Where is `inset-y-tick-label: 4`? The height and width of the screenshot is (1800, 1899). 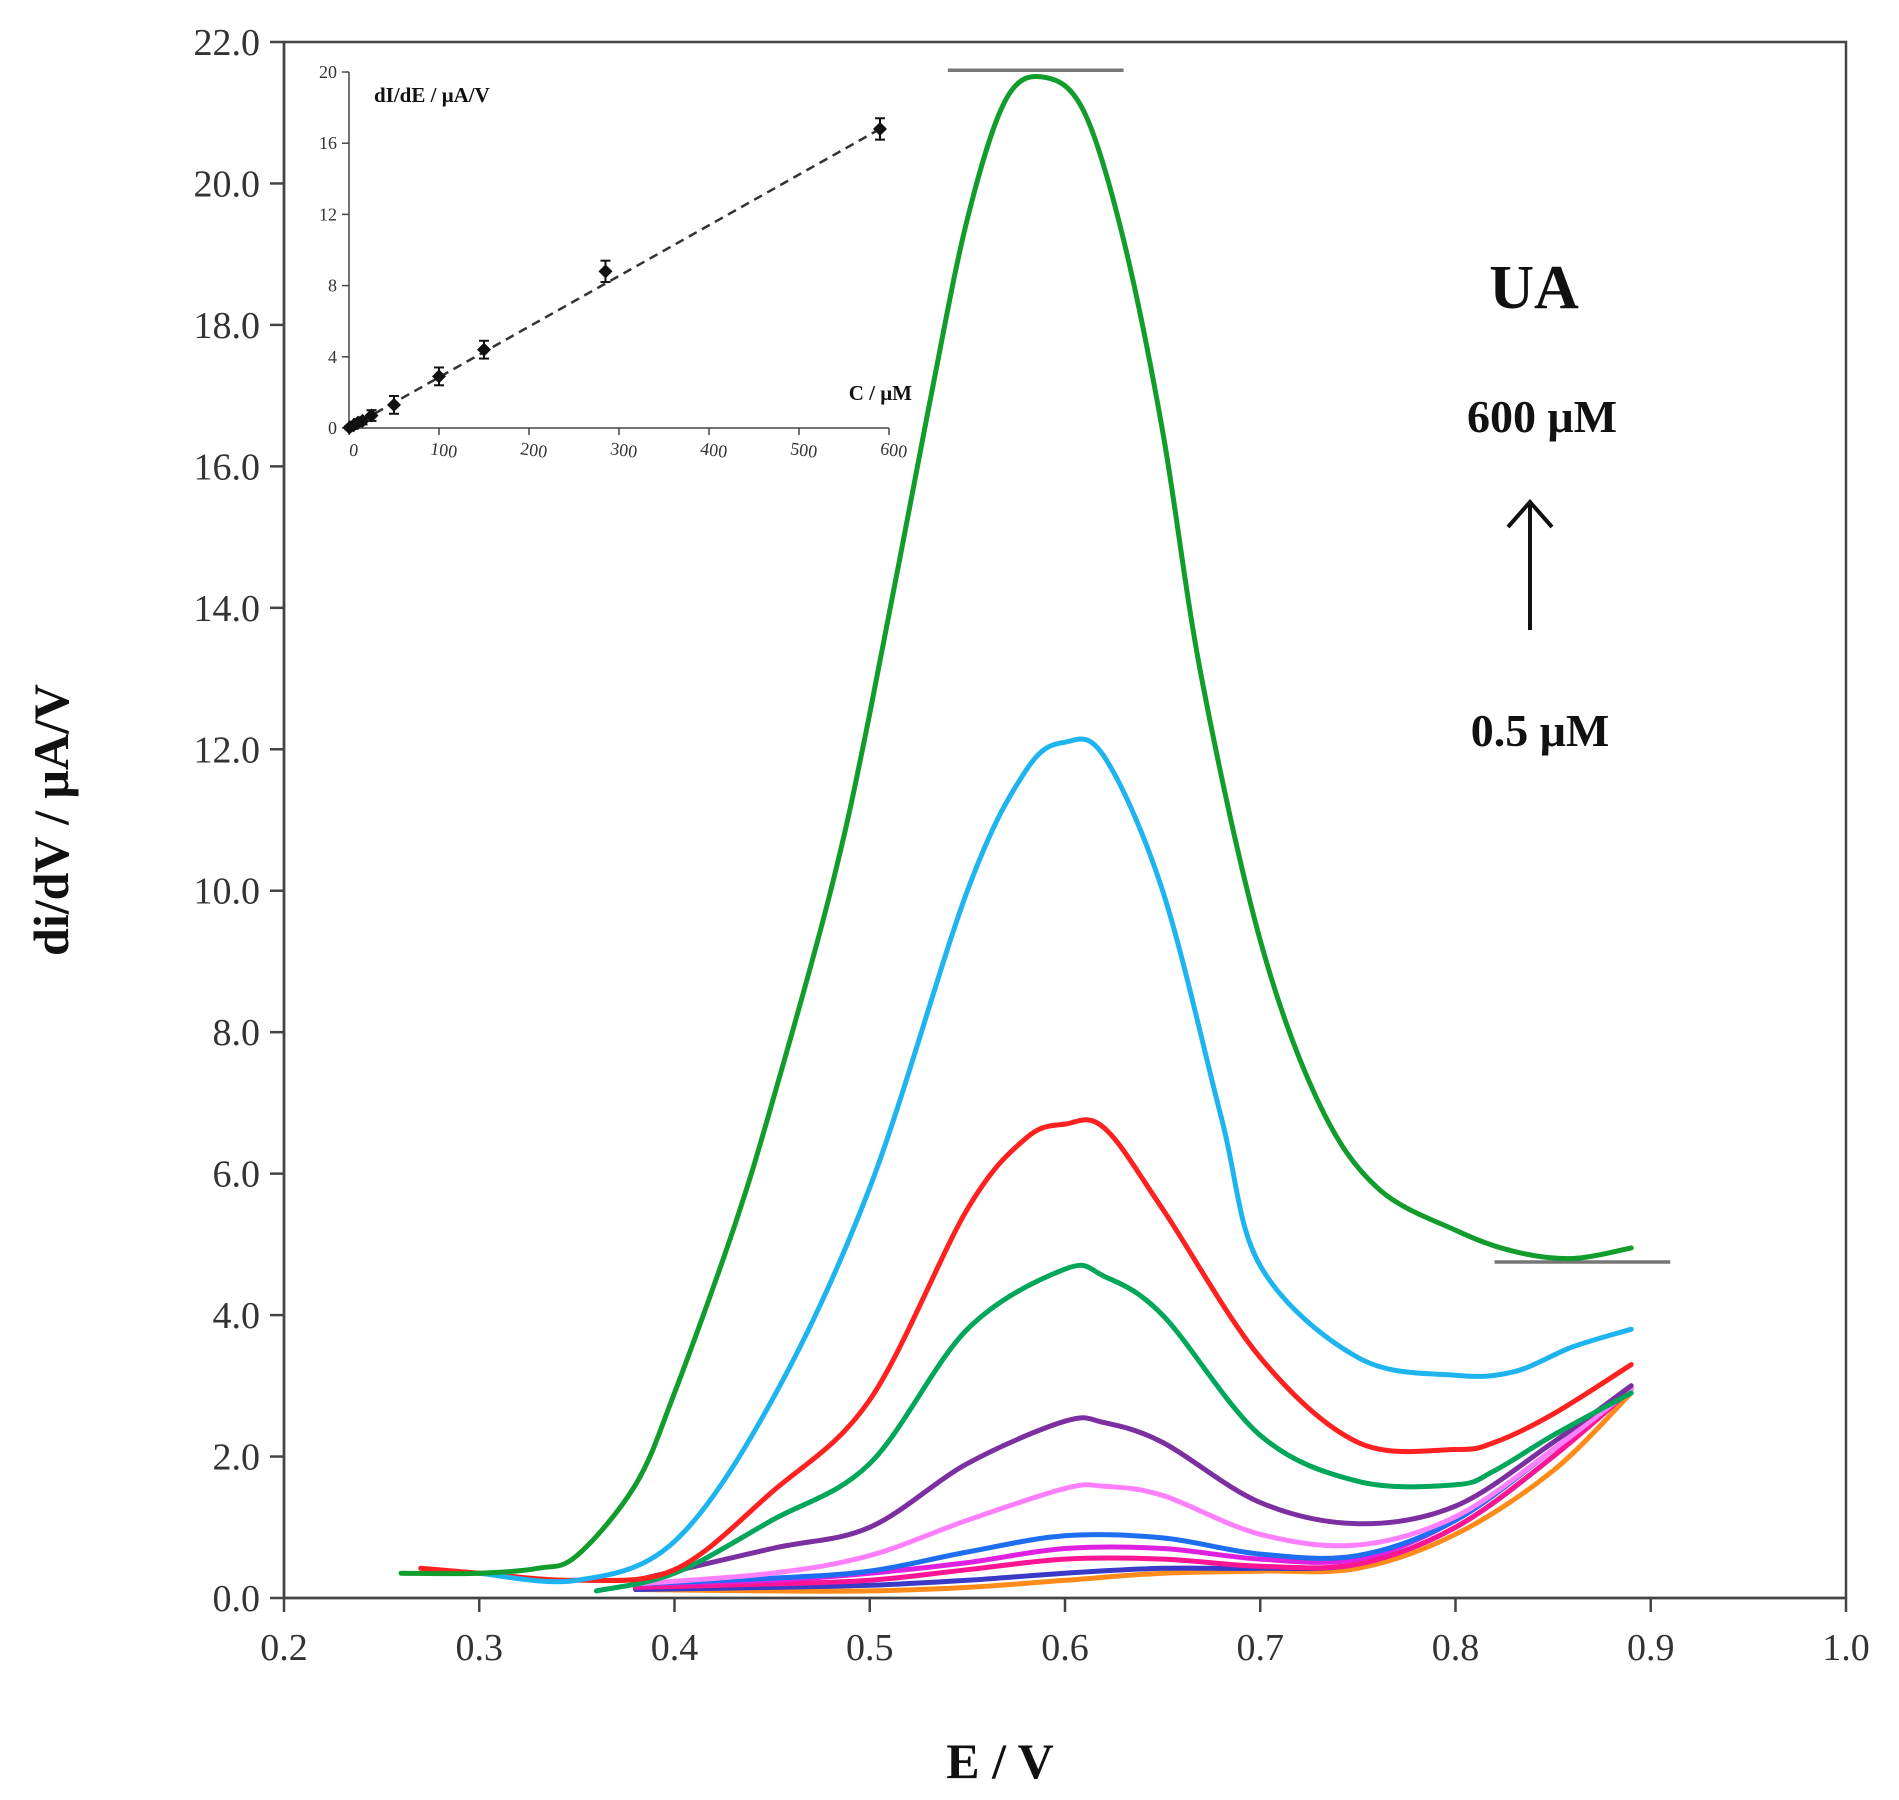 inset-y-tick-label: 4 is located at coordinates (332, 357).